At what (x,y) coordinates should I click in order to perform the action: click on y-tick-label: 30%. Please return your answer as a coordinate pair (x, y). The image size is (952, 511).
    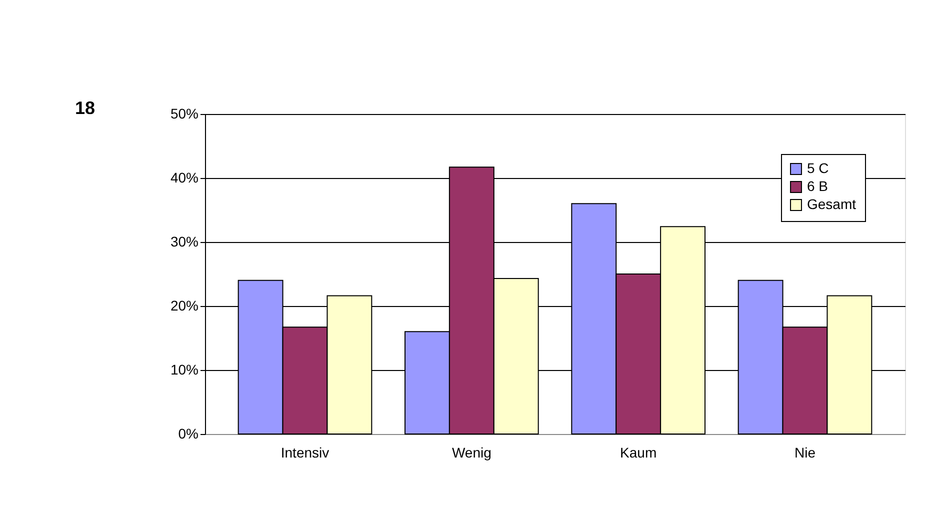
    Looking at the image, I should click on (184, 242).